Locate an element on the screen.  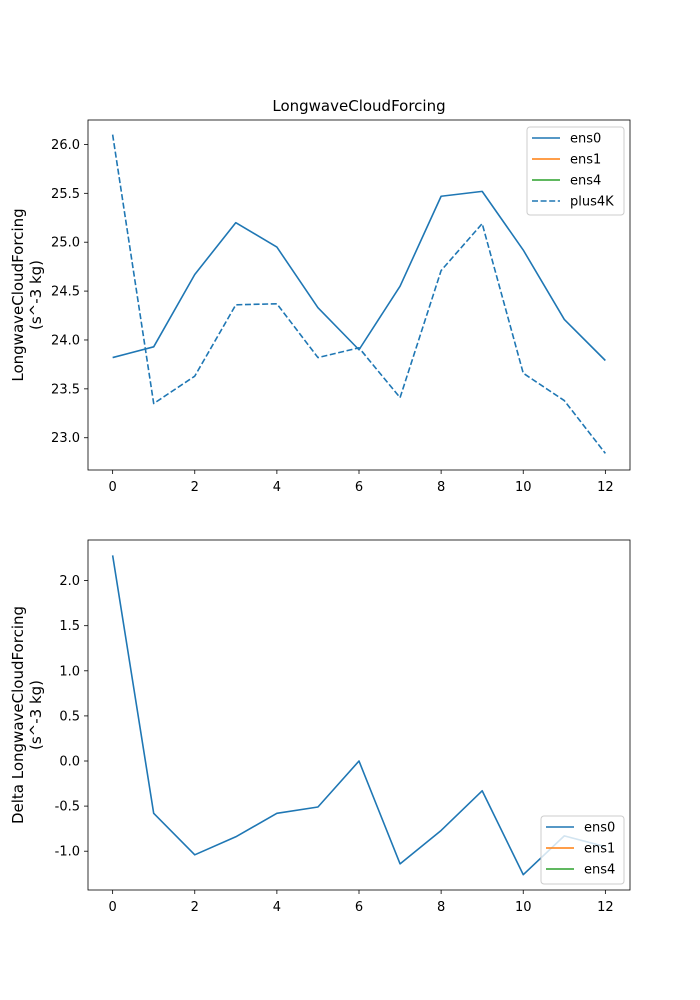
y-tick-label: 2.0 is located at coordinates (69, 581).